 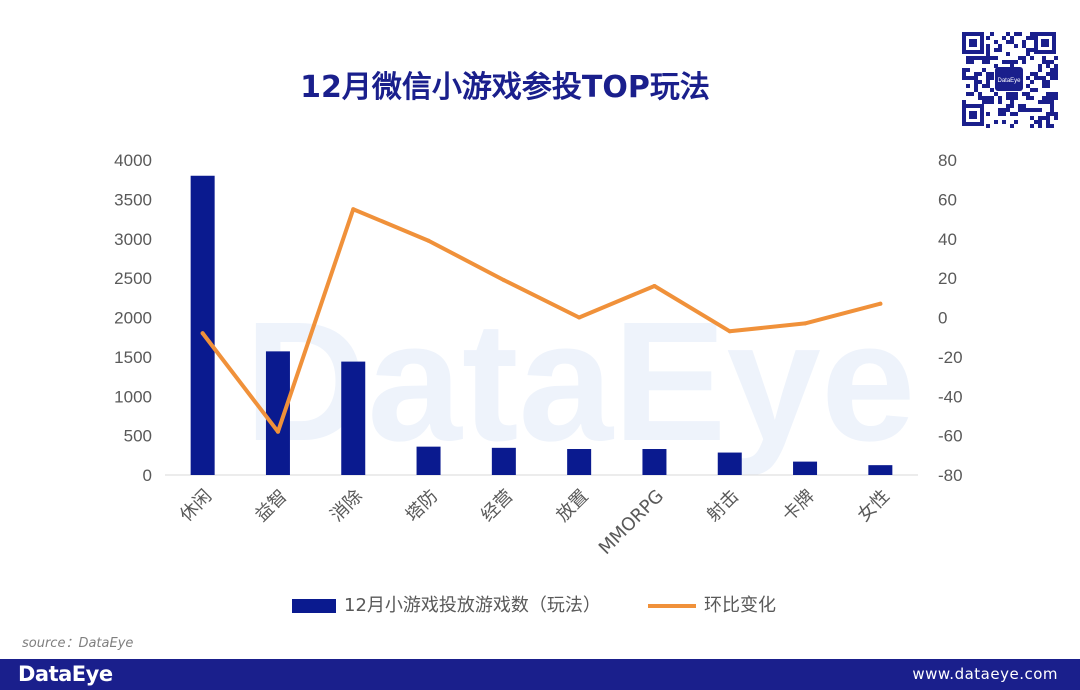 I want to click on x-category-label: 消除, so click(x=346, y=506).